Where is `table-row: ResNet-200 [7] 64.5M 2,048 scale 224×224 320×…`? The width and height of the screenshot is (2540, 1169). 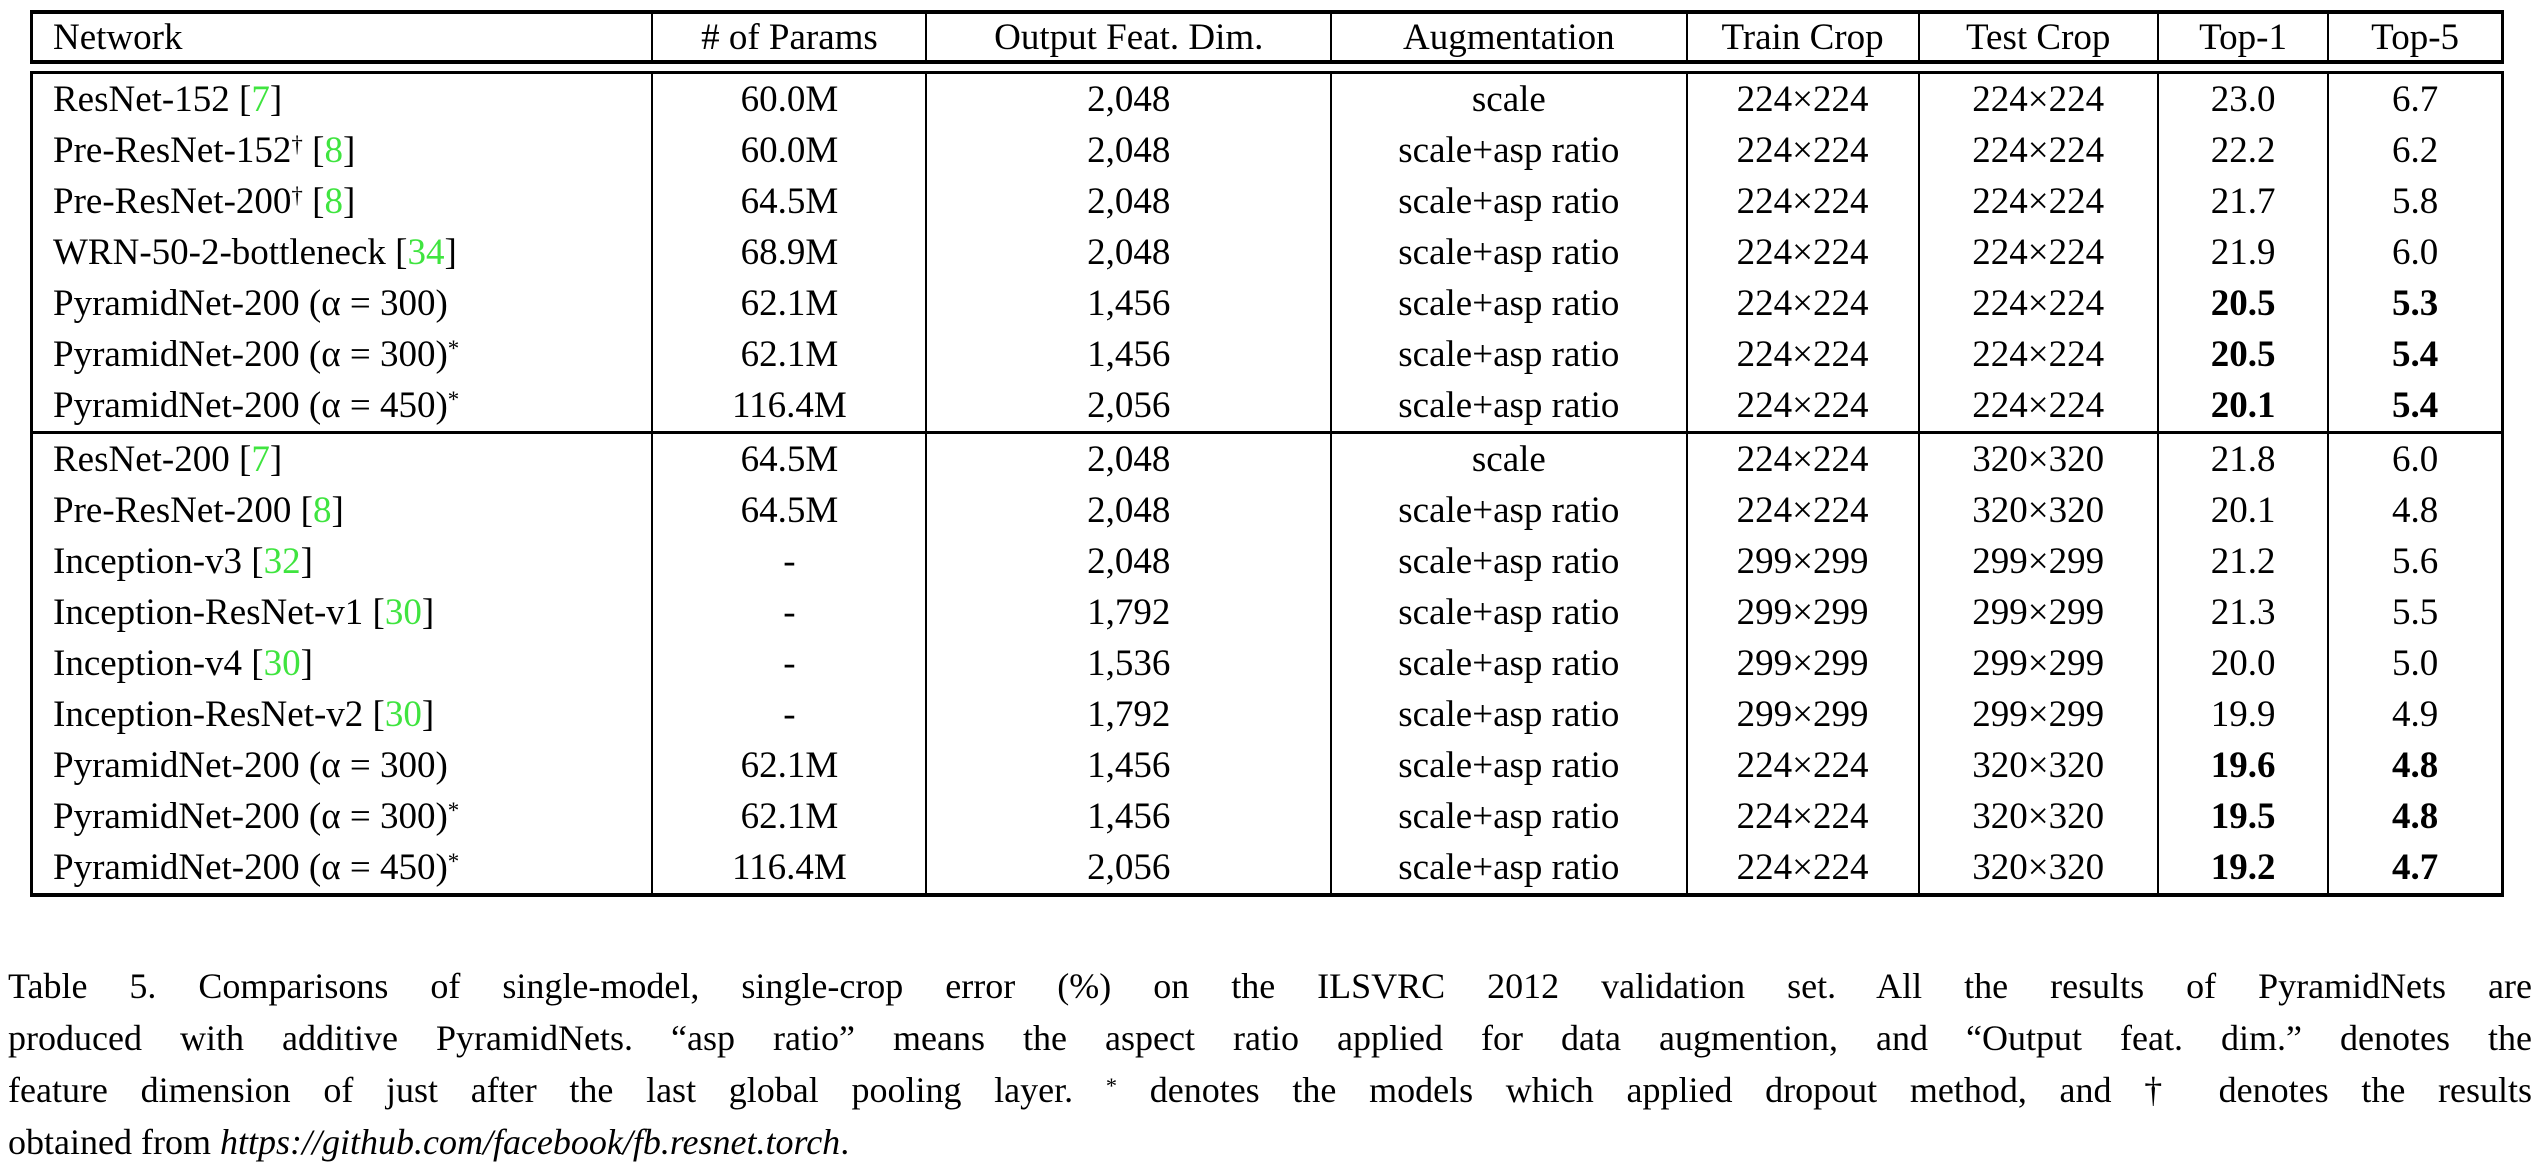 table-row: ResNet-200 [7] 64.5M 2,048 scale 224×224 320×… is located at coordinates (1267, 458).